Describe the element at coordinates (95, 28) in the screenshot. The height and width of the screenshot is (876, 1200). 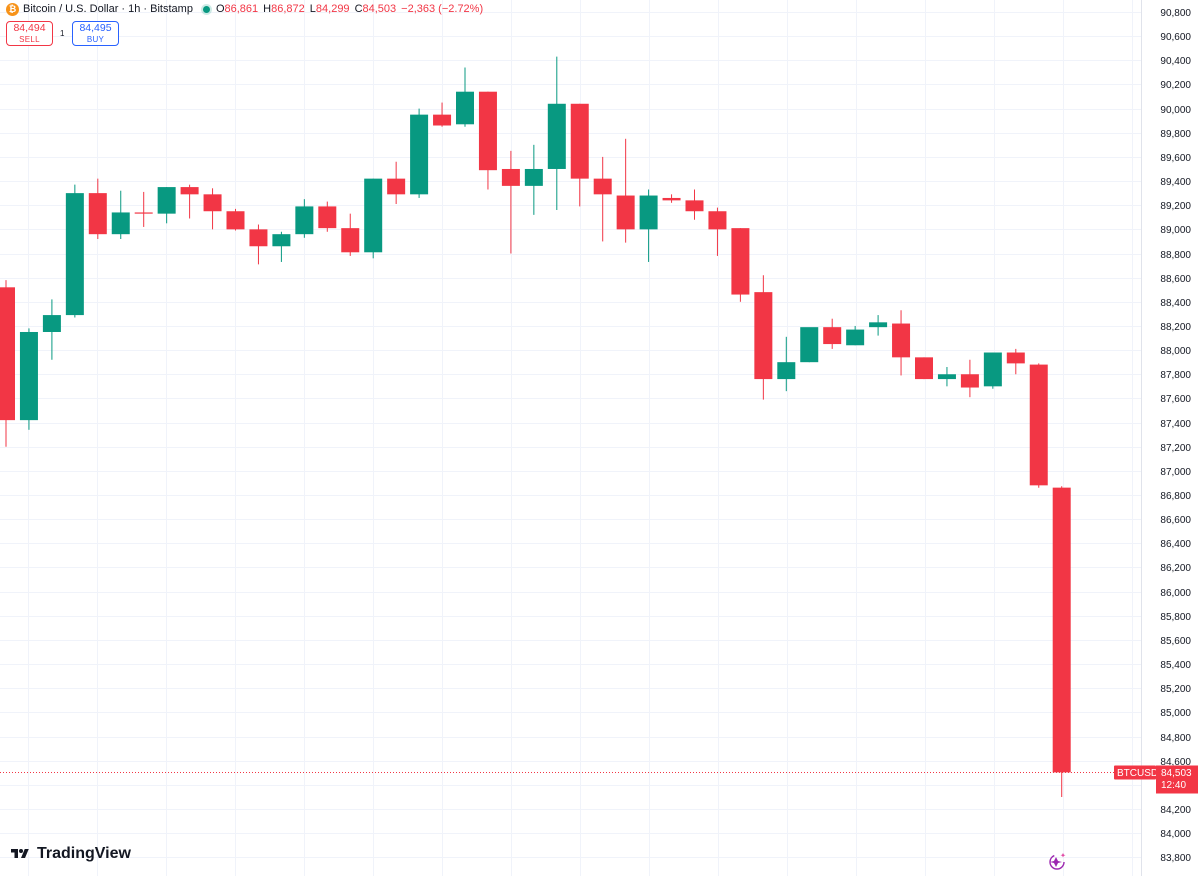
I see `buy-price: 84,495` at that location.